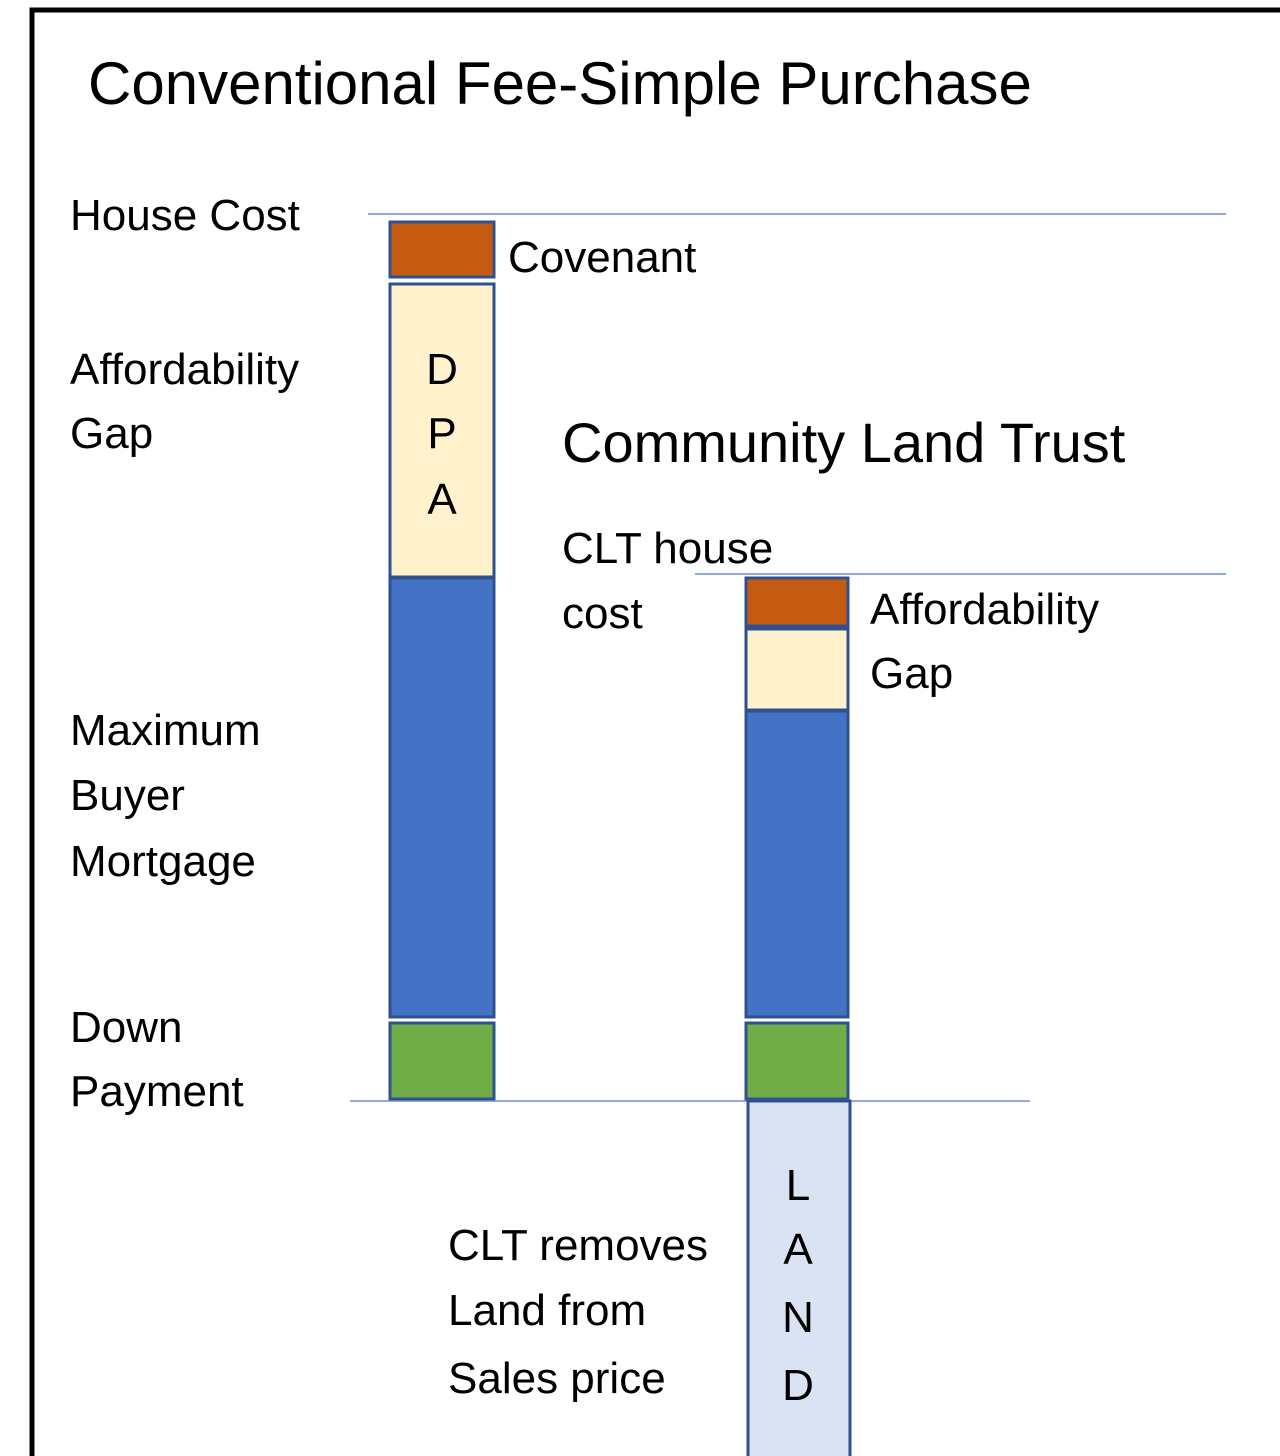 This screenshot has height=1456, width=1280. What do you see at coordinates (157, 1091) in the screenshot?
I see `label: Payment` at bounding box center [157, 1091].